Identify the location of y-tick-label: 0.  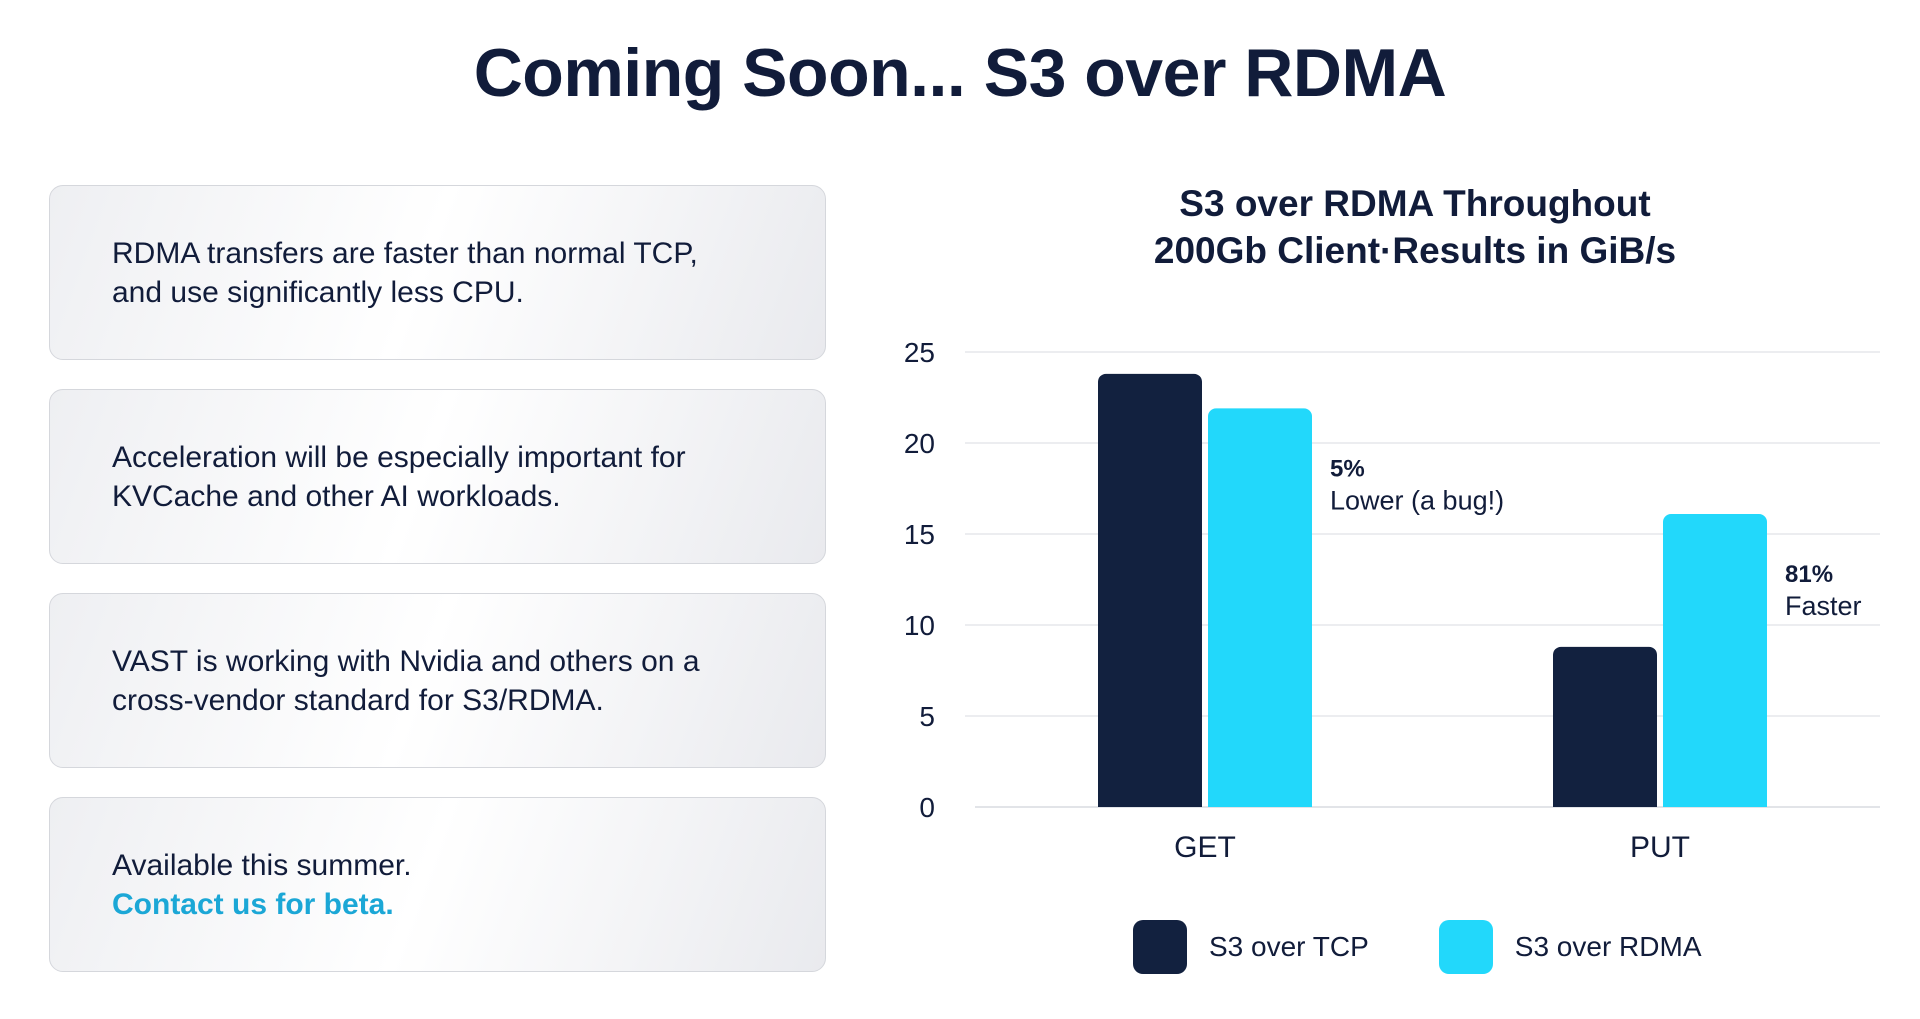
(927, 807).